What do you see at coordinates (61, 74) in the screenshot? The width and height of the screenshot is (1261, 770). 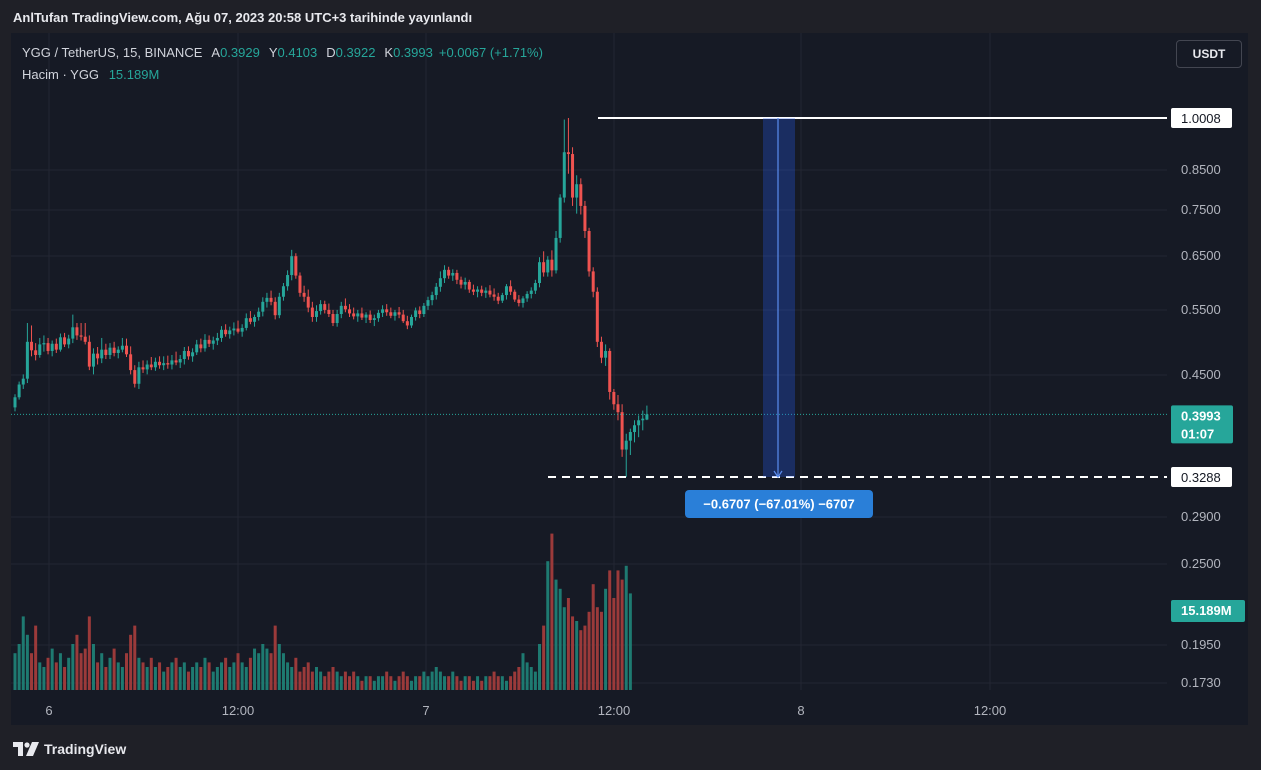 I see `volume-label: Hacim · YGG` at bounding box center [61, 74].